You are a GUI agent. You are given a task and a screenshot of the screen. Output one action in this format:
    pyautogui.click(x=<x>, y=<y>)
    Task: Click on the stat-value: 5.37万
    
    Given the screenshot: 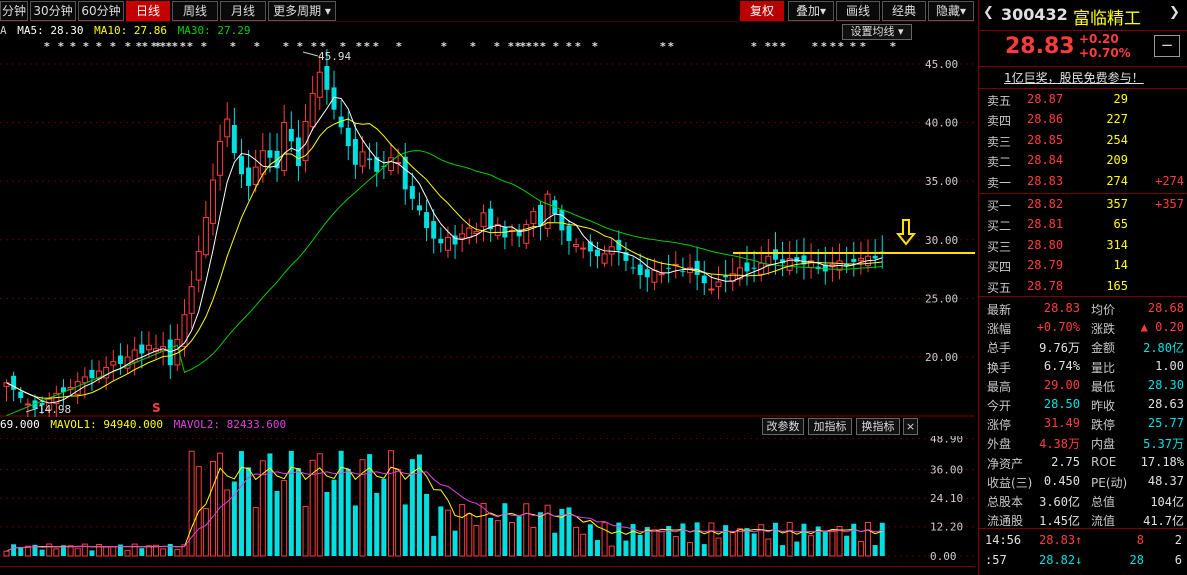 What is the action you would take?
    pyautogui.click(x=1163, y=444)
    